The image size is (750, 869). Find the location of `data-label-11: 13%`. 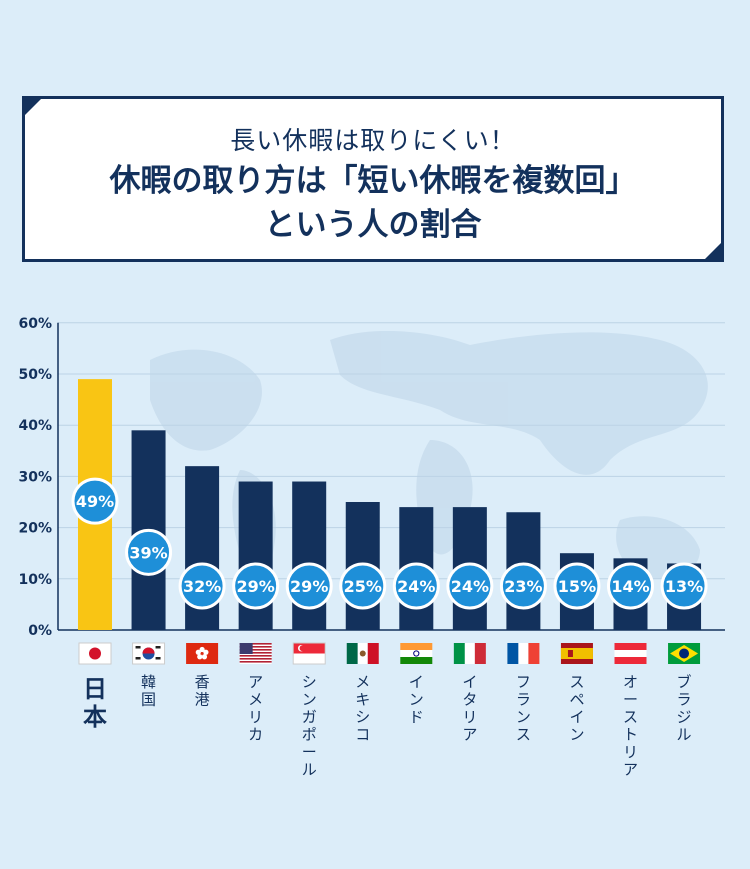

data-label-11: 13% is located at coordinates (684, 586).